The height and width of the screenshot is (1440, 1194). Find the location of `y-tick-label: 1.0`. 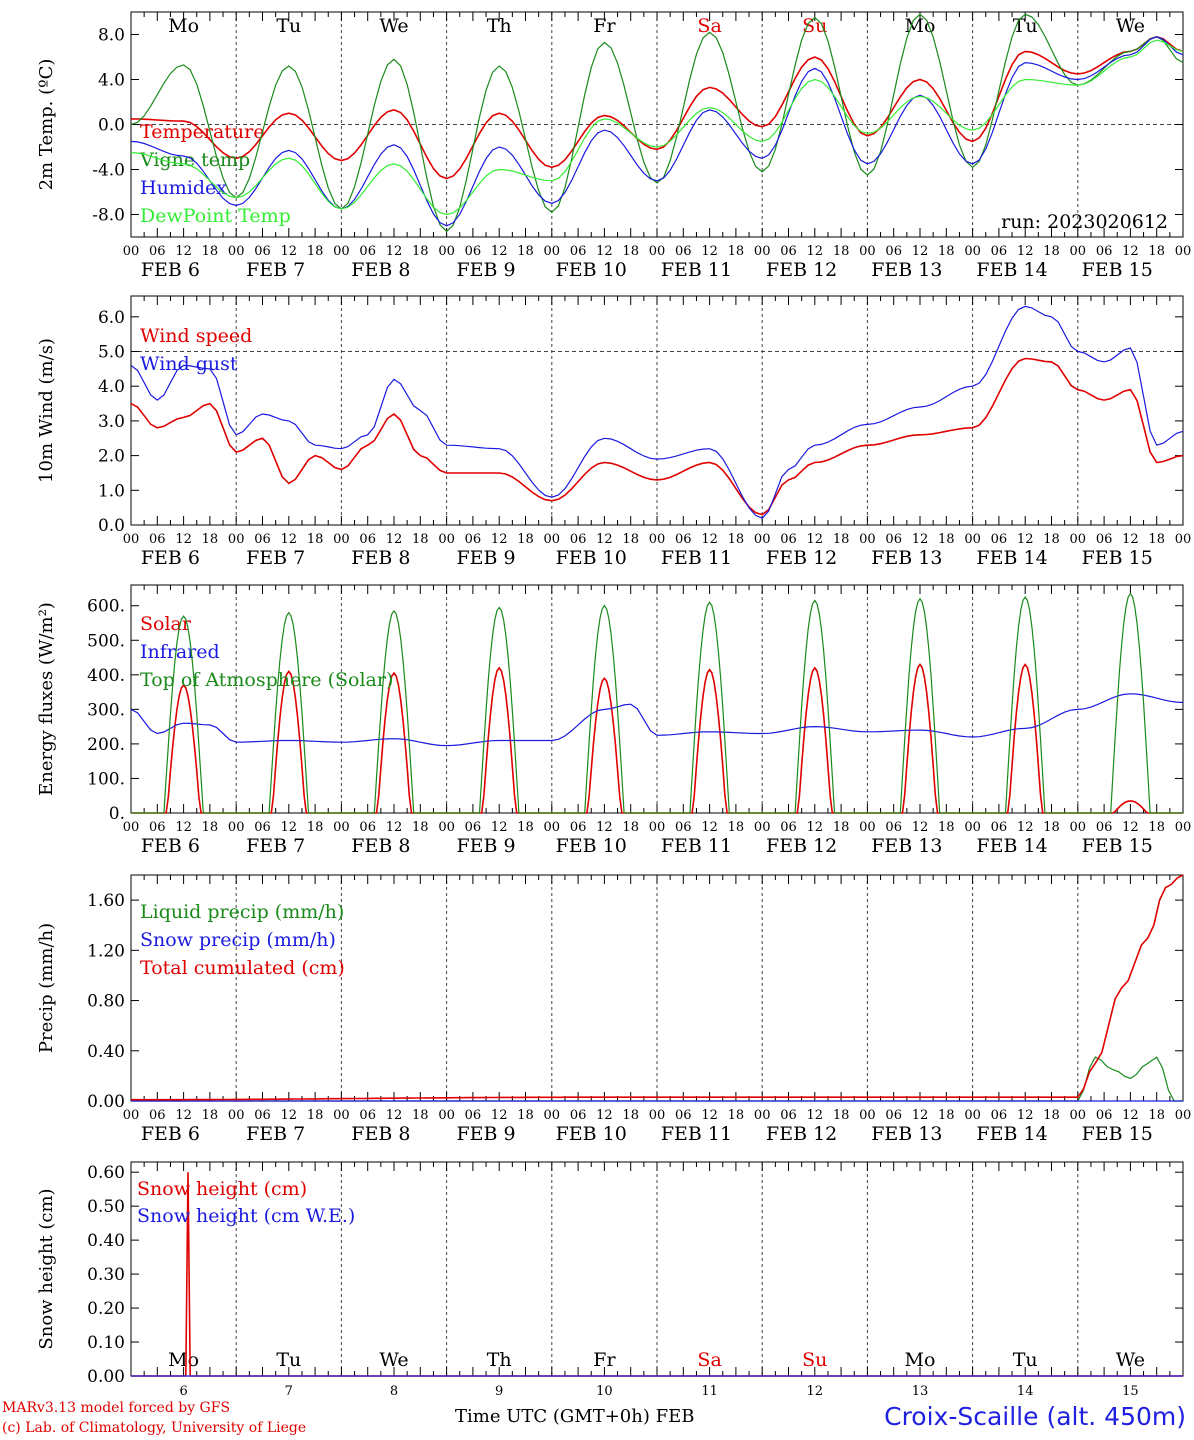

y-tick-label: 1.0 is located at coordinates (111, 491).